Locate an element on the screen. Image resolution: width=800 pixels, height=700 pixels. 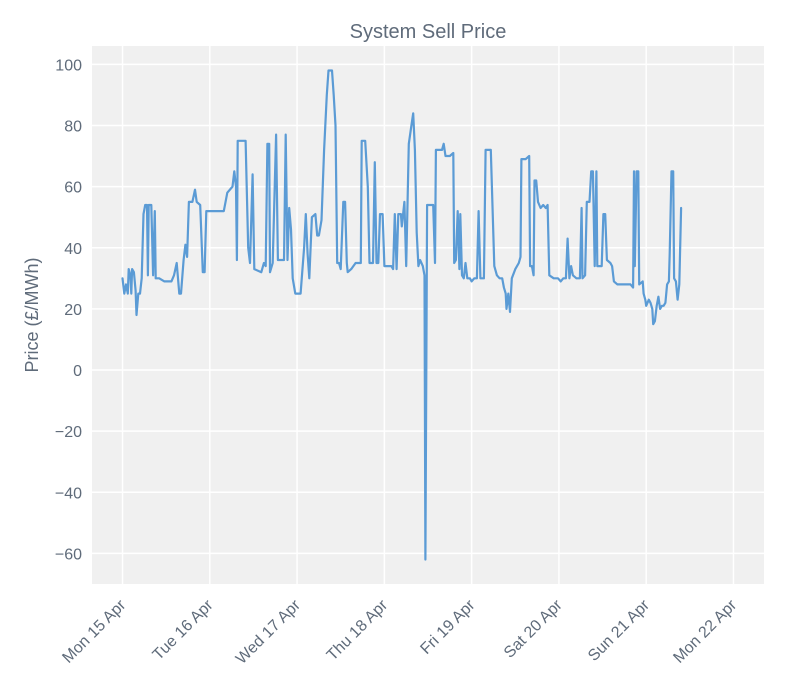
y-tick-label: 20 is located at coordinates (73, 310).